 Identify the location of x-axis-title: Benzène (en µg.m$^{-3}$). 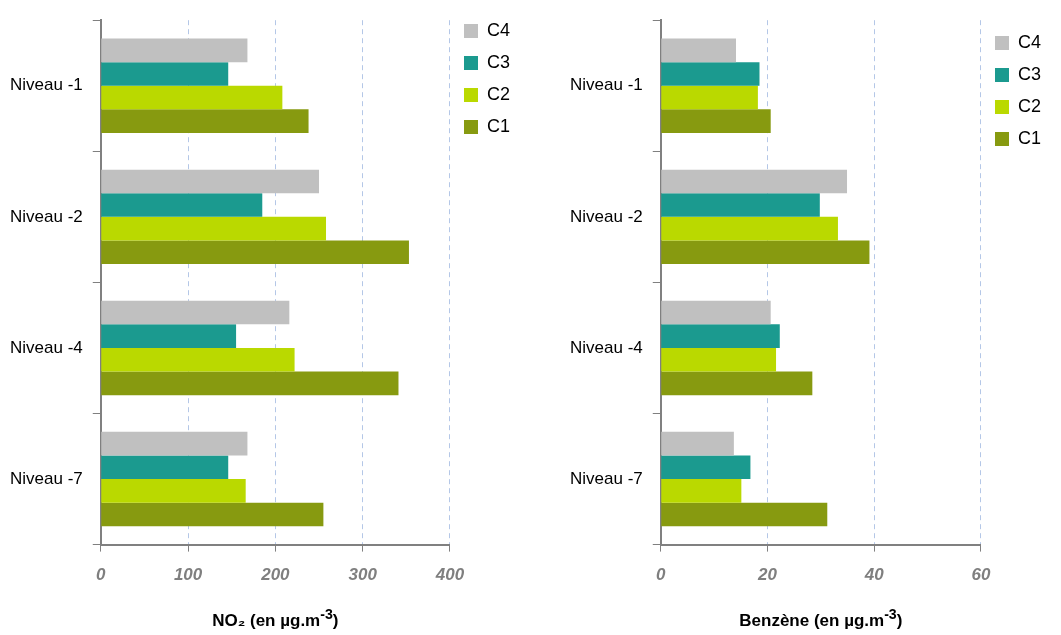
(821, 618).